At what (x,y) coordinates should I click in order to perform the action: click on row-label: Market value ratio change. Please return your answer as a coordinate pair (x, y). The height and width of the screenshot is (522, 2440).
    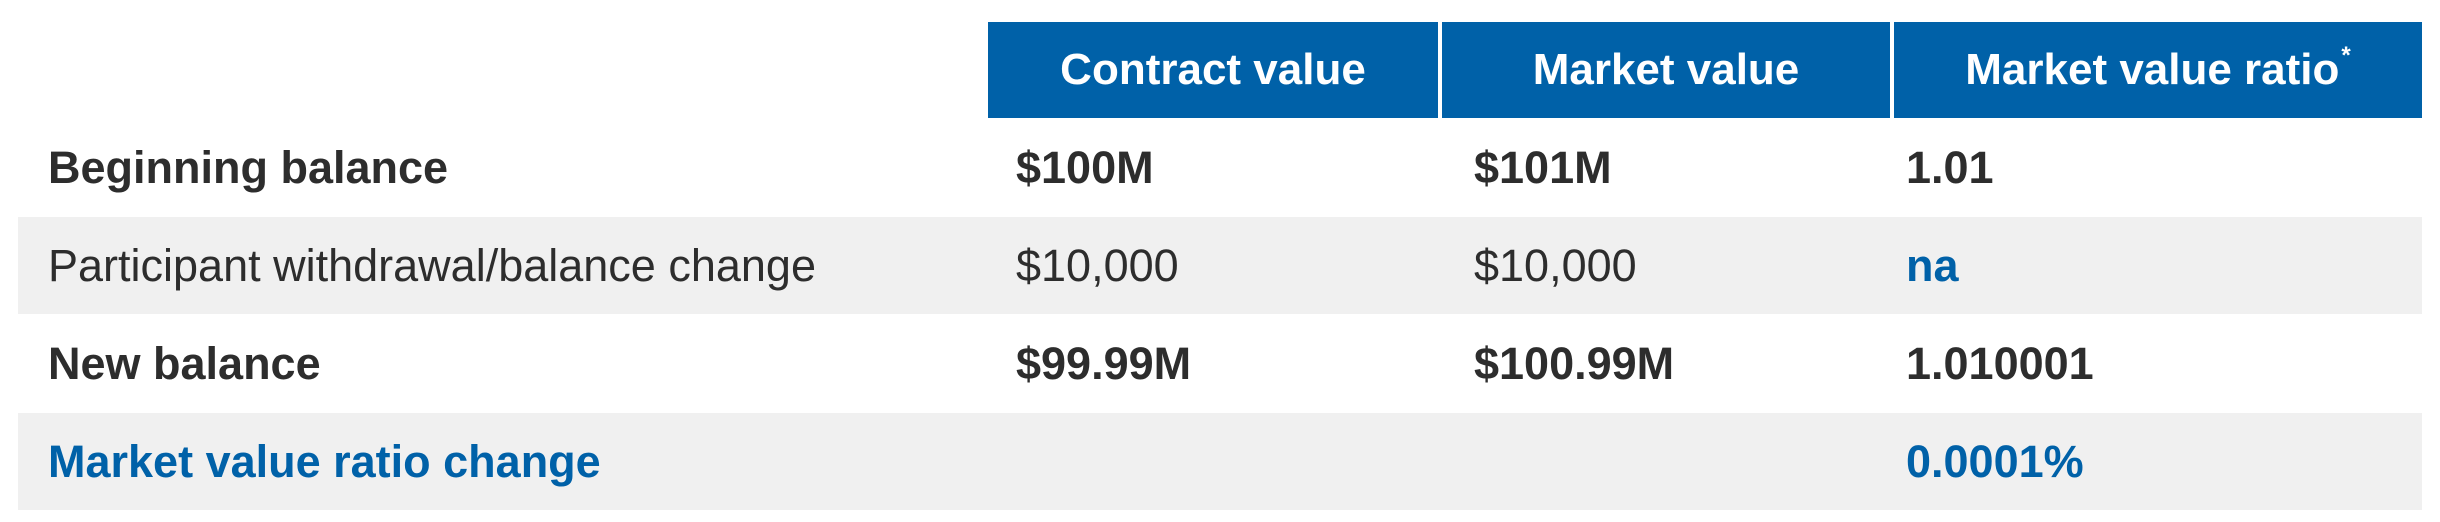
    Looking at the image, I should click on (324, 461).